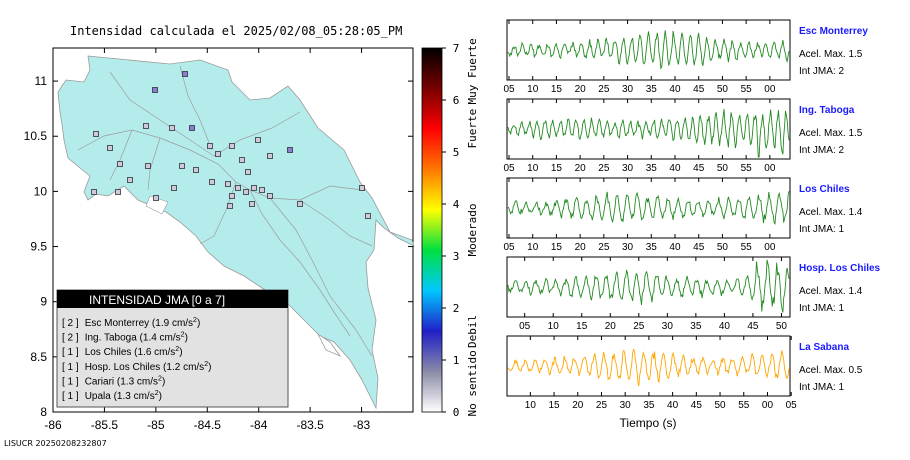 This screenshot has height=460, width=910. I want to click on legend-entry-label: Los Chiles (1.6 cm/s, so click(130, 352).